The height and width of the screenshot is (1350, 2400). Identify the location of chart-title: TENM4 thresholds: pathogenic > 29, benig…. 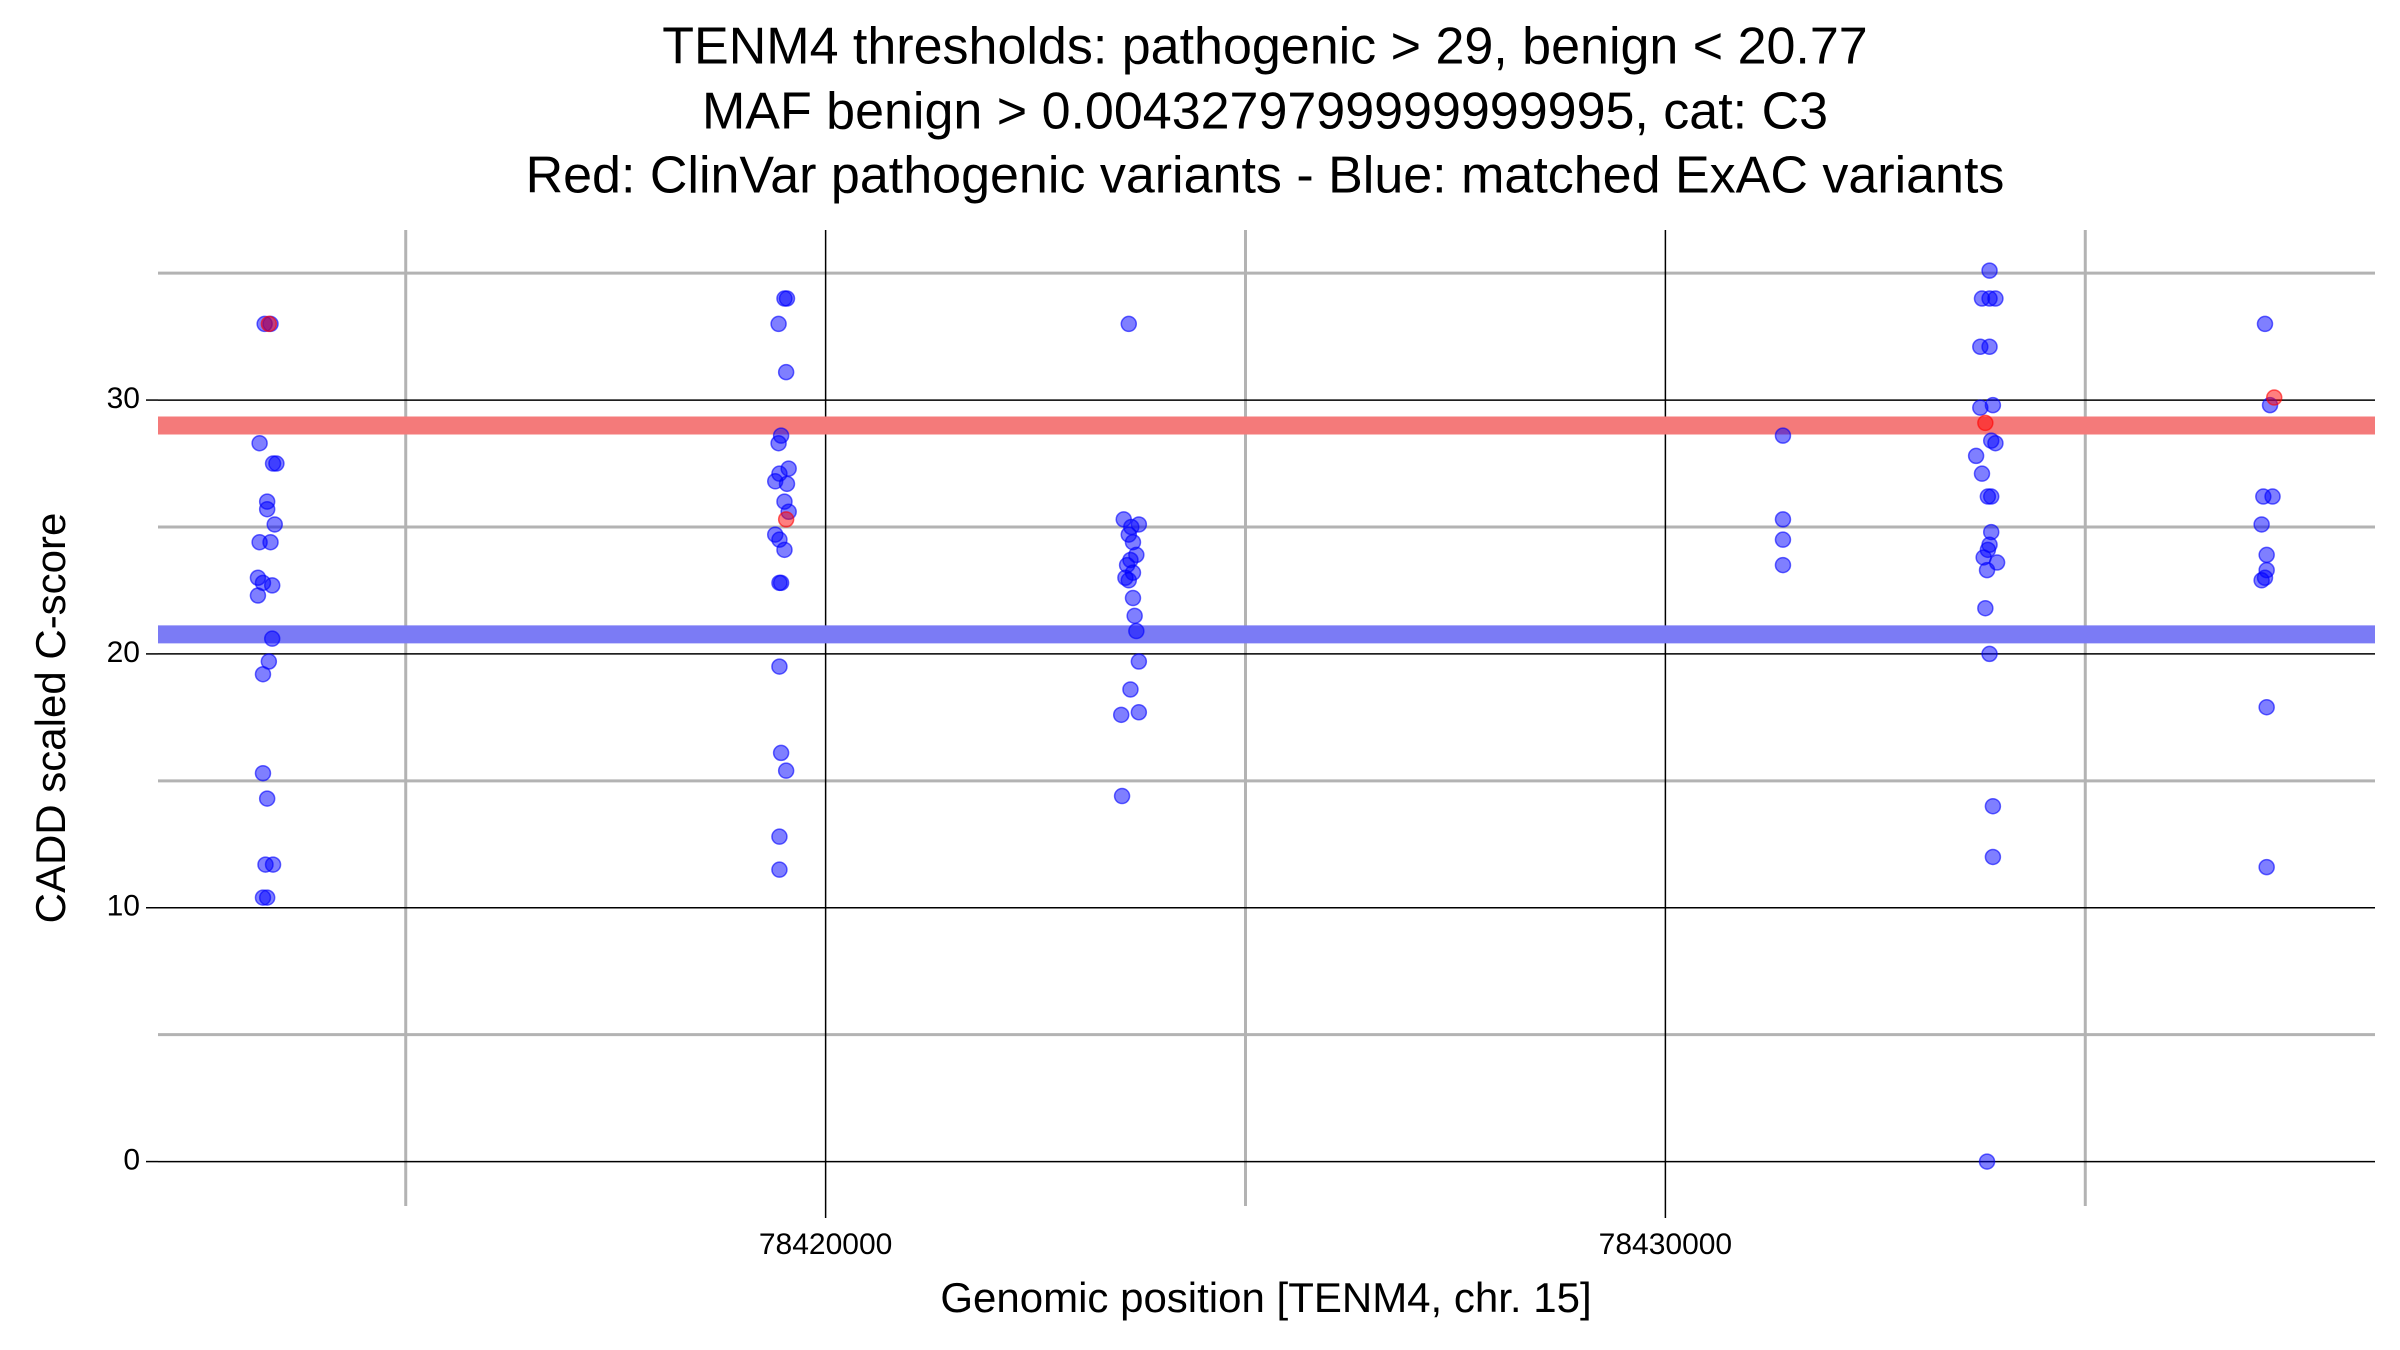
(1264, 47).